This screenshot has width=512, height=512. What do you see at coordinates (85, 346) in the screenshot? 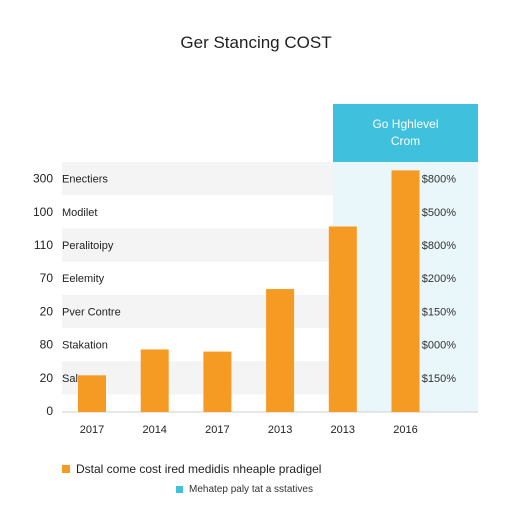
I see `row-label: Stakation` at bounding box center [85, 346].